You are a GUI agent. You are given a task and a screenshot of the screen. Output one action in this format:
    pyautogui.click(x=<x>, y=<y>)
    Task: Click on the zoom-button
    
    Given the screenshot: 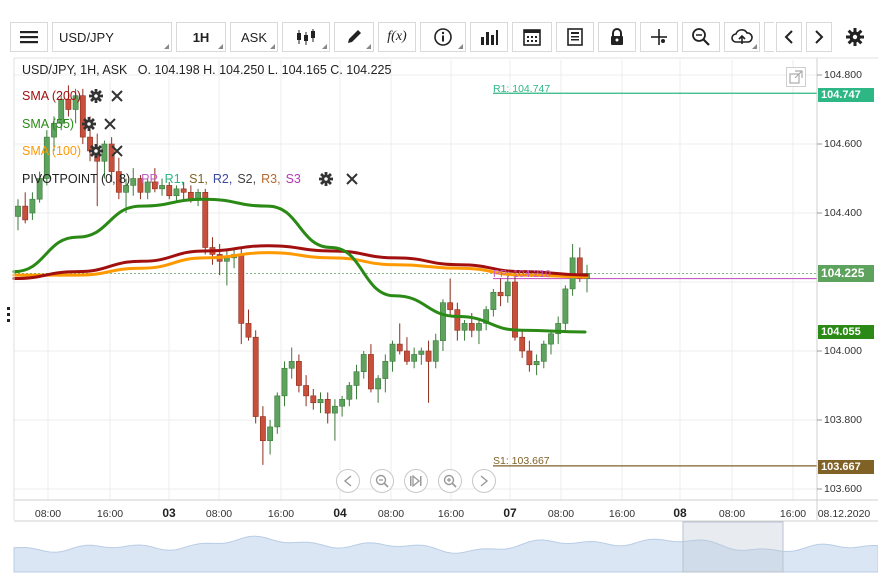 What is the action you would take?
    pyautogui.click(x=701, y=37)
    